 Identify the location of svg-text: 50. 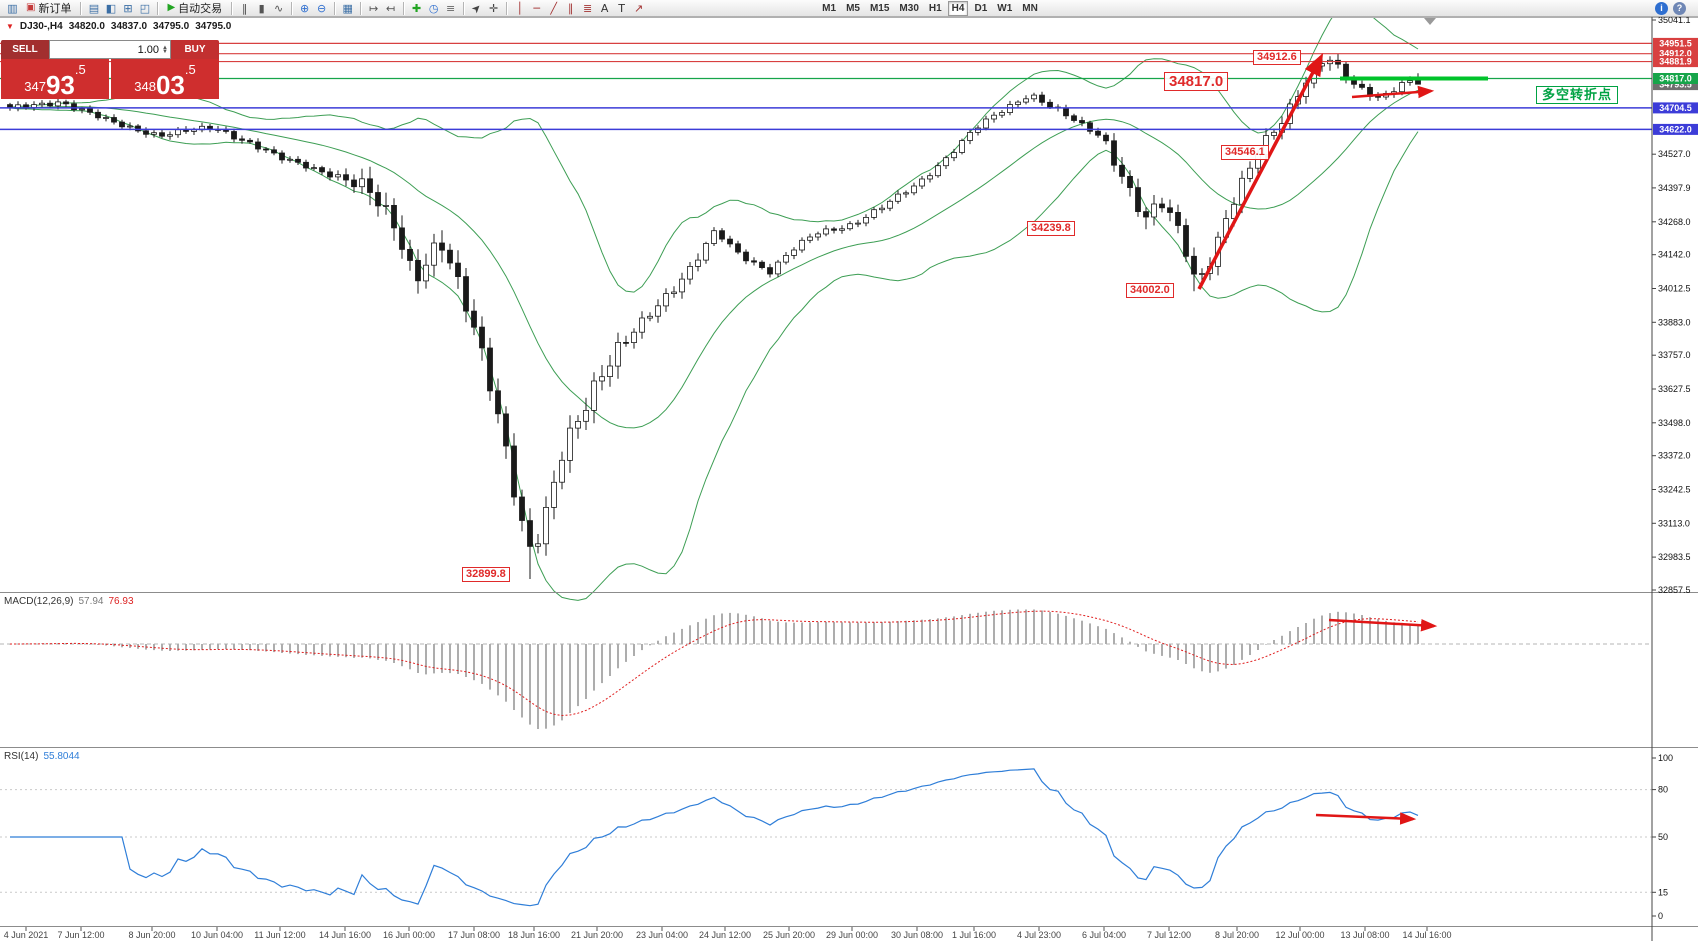
(1663, 837).